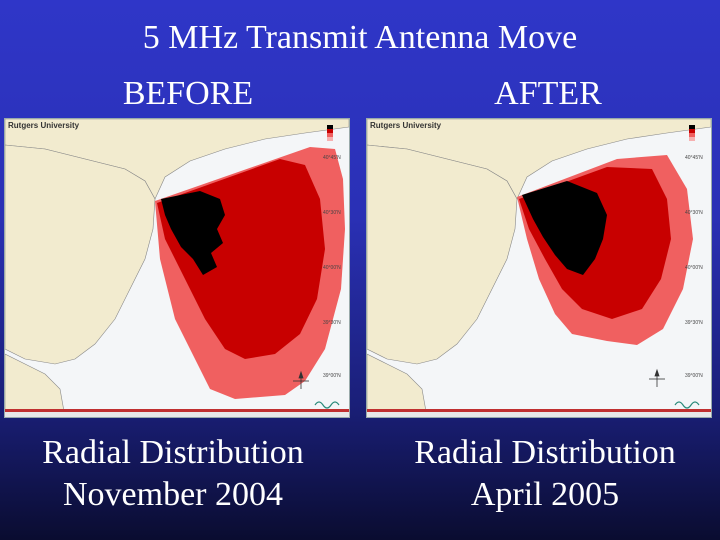  I want to click on before-label: BEFORE, so click(188, 93).